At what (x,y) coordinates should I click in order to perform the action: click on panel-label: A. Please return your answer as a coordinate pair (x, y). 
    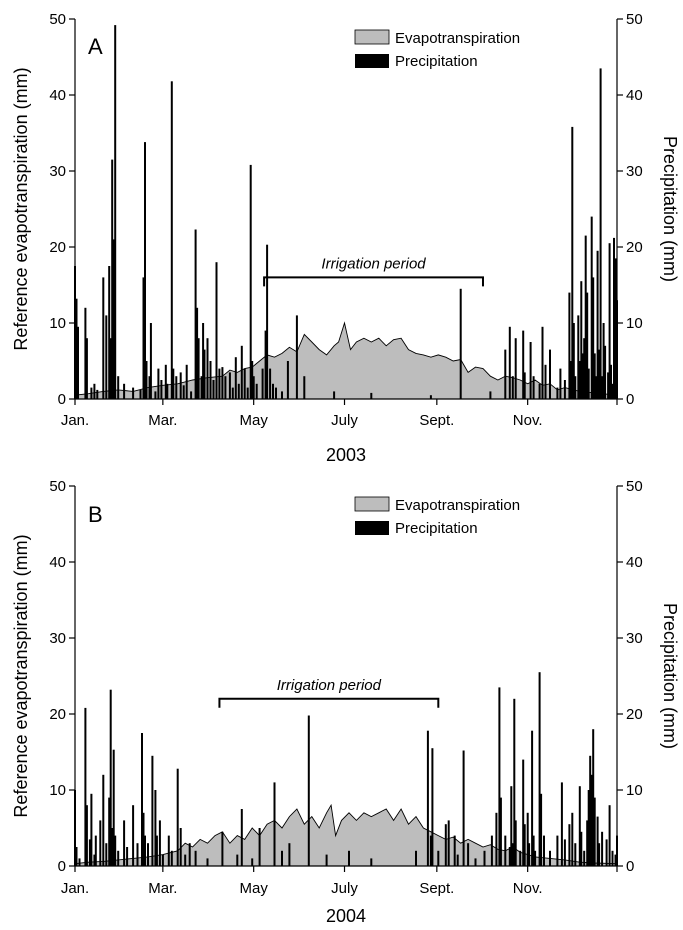
    Looking at the image, I should click on (95, 46).